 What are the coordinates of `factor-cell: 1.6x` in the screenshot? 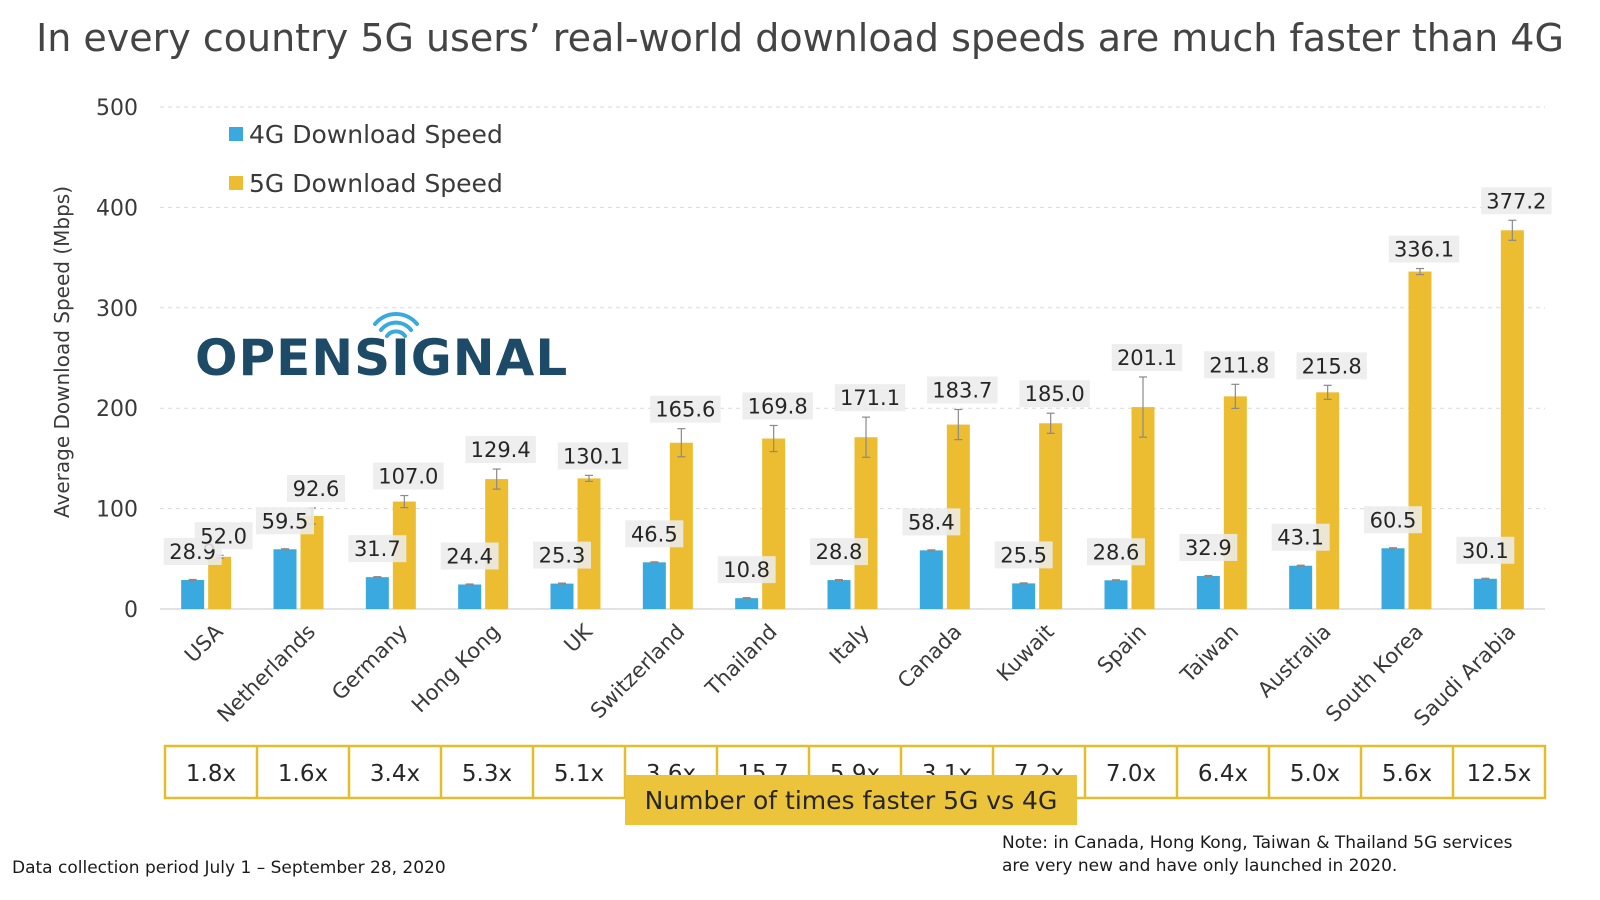 It's located at (303, 774).